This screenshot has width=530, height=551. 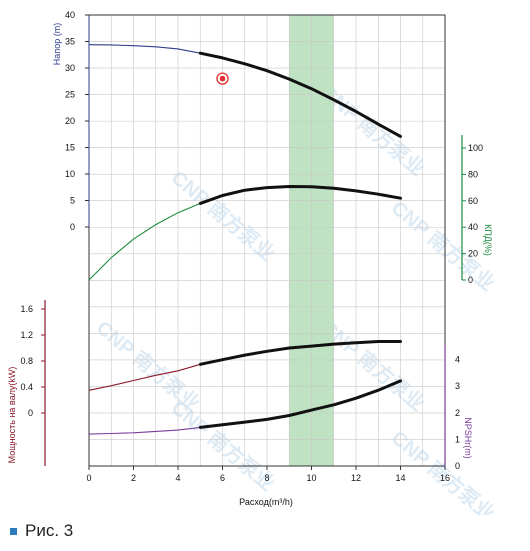 What do you see at coordinates (26, 361) in the screenshot?
I see `power-tick-label: 0.8` at bounding box center [26, 361].